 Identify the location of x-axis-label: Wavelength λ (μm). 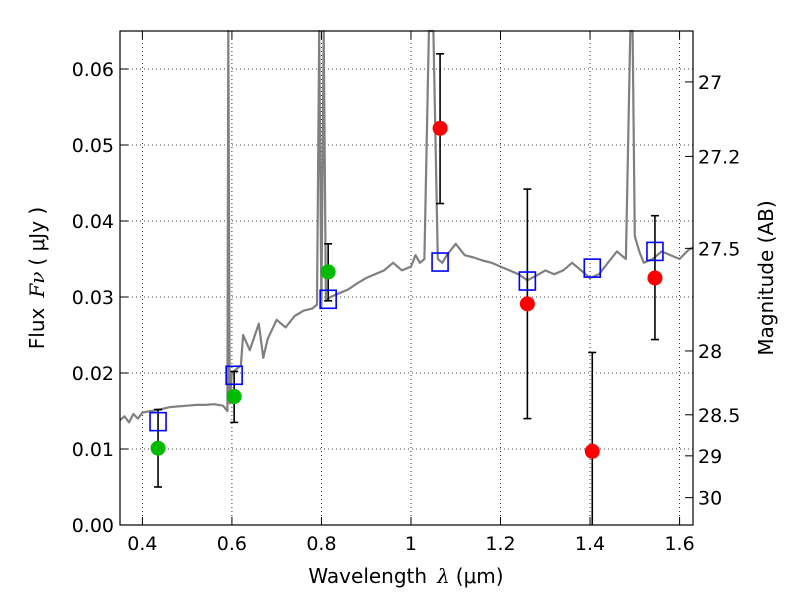
(405, 576).